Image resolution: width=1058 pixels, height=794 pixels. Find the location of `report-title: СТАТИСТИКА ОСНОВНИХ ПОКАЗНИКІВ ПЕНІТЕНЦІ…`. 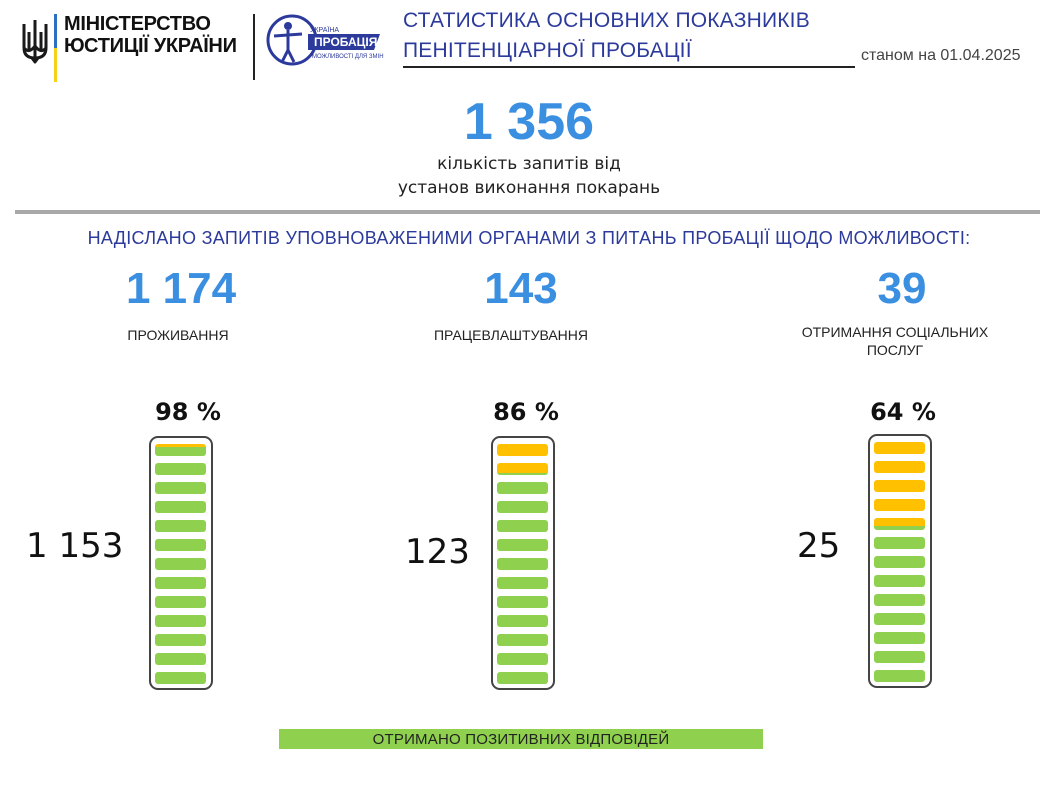

report-title: СТАТИСТИКА ОСНОВНИХ ПОКАЗНИКІВ ПЕНІТЕНЦІ… is located at coordinates (606, 36).